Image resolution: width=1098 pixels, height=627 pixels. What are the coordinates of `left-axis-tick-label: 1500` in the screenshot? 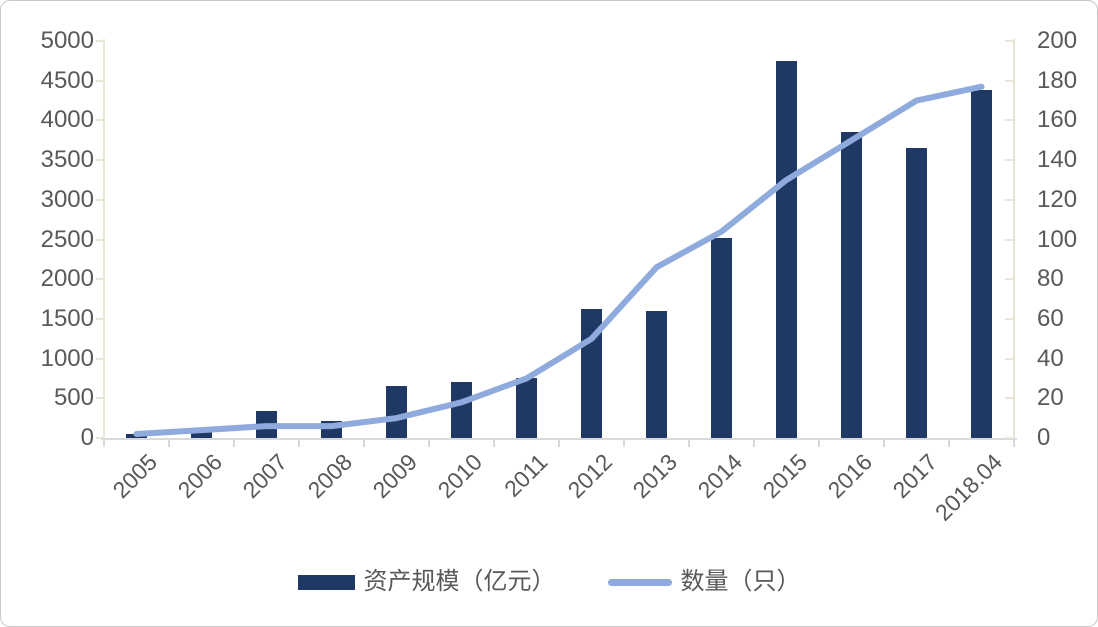 It's located at (67, 318).